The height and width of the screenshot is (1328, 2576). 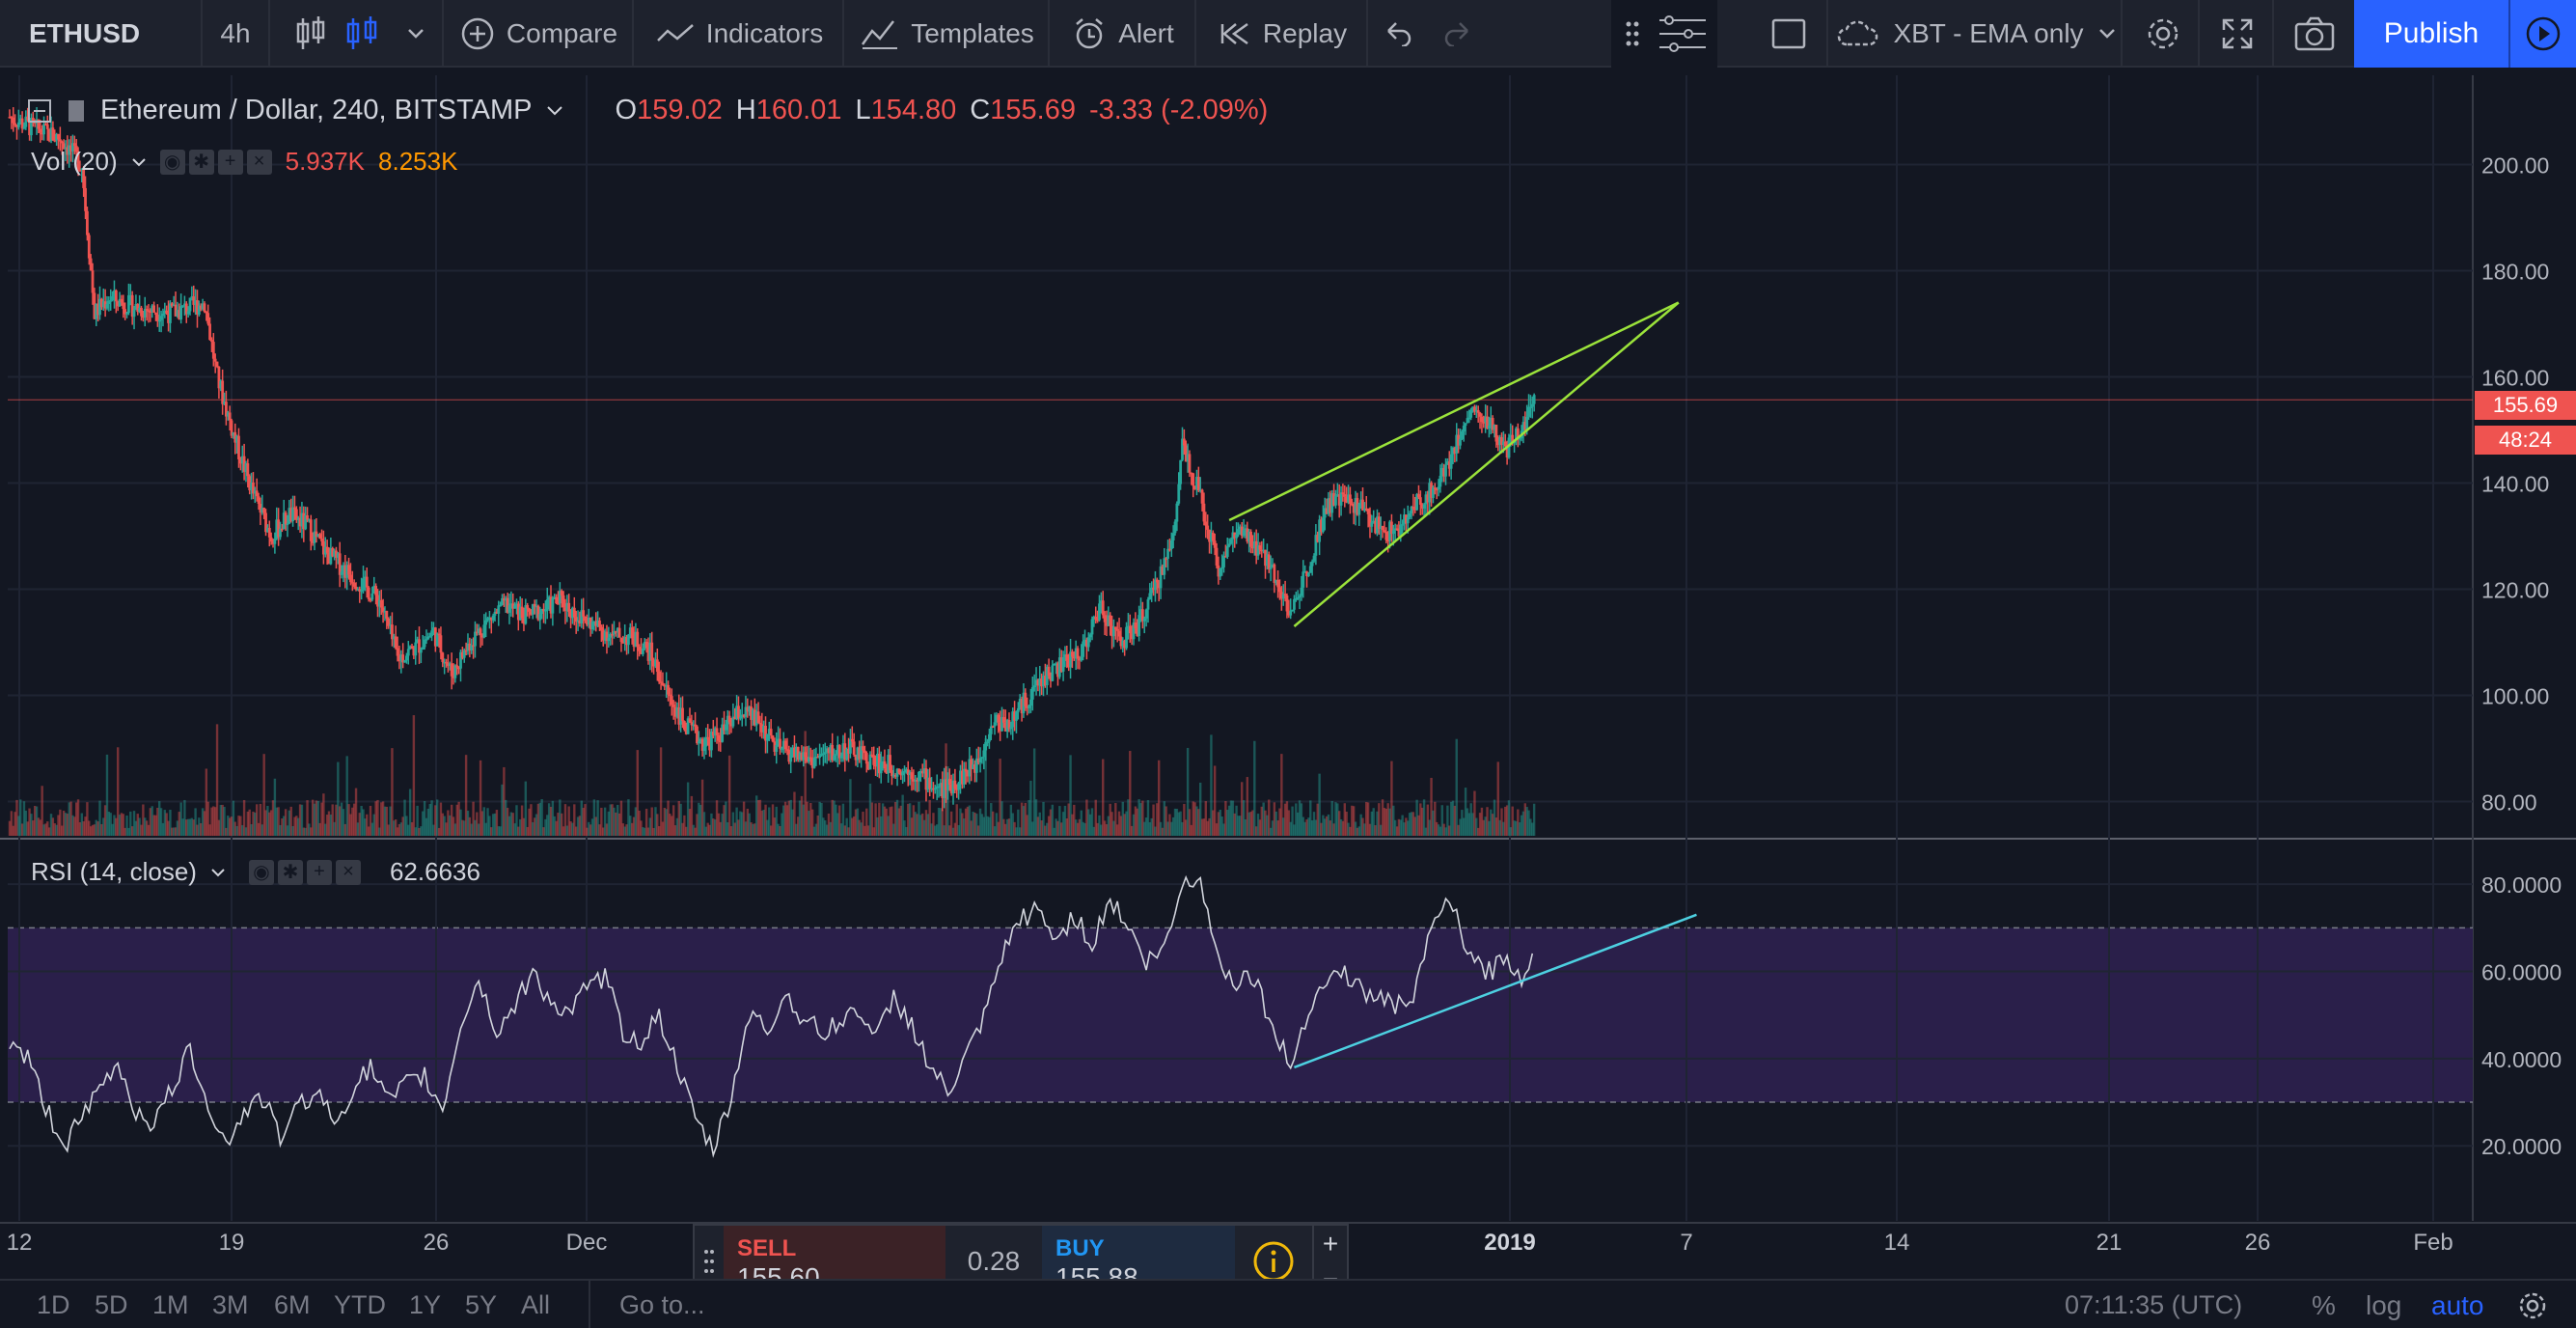 I want to click on indicators-button: Indicators, so click(x=740, y=34).